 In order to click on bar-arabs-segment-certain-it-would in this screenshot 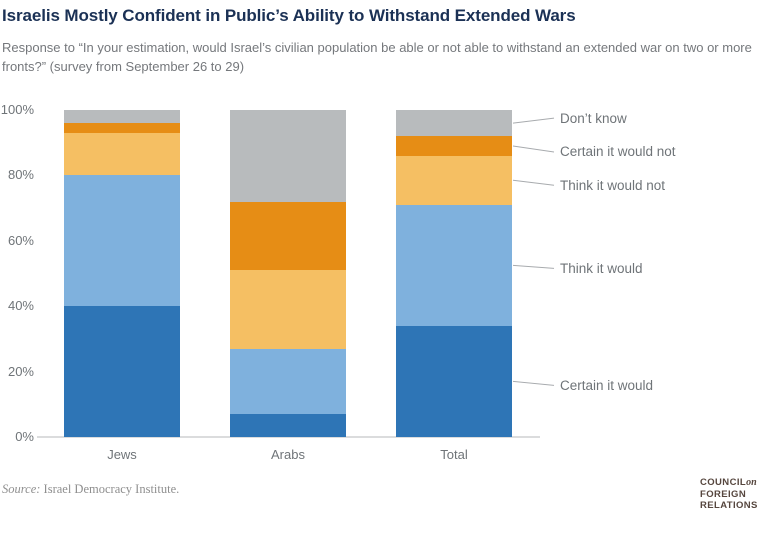, I will do `click(288, 425)`.